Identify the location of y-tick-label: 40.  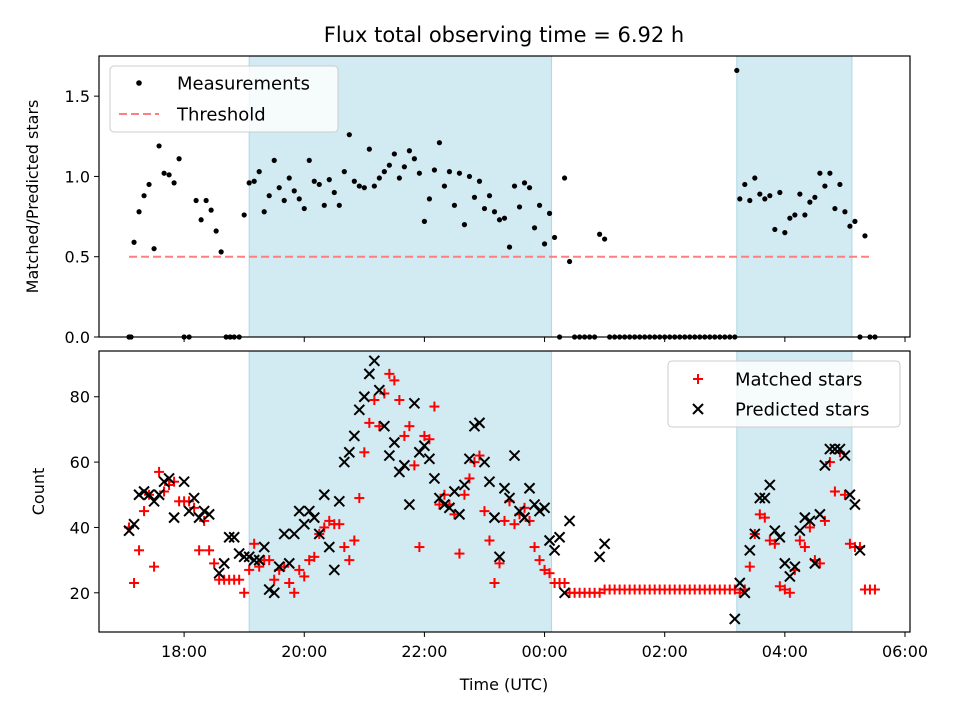
(80, 527).